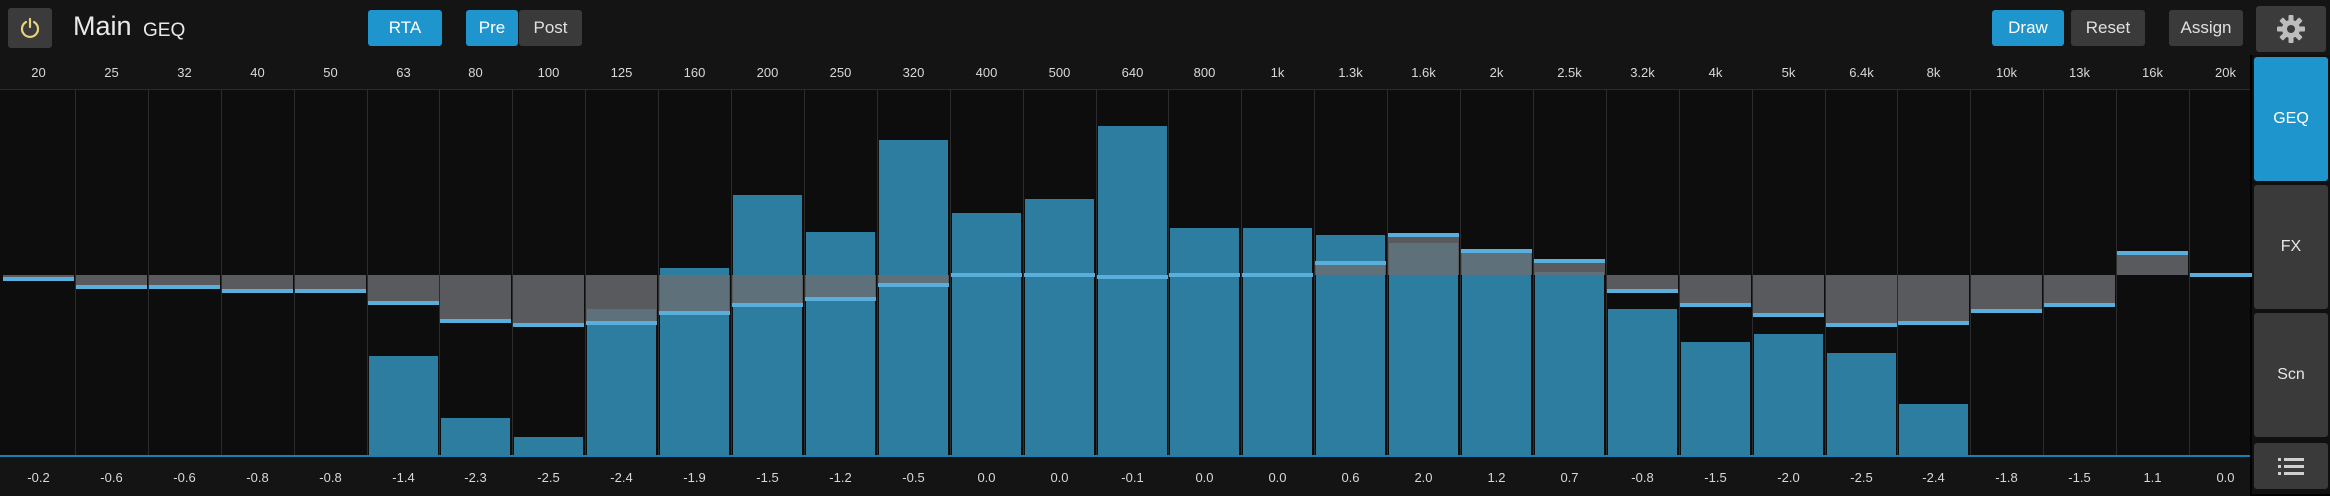 This screenshot has height=496, width=2330. Describe the element at coordinates (38, 477) in the screenshot. I see `band-gain-label: -0.2` at that location.